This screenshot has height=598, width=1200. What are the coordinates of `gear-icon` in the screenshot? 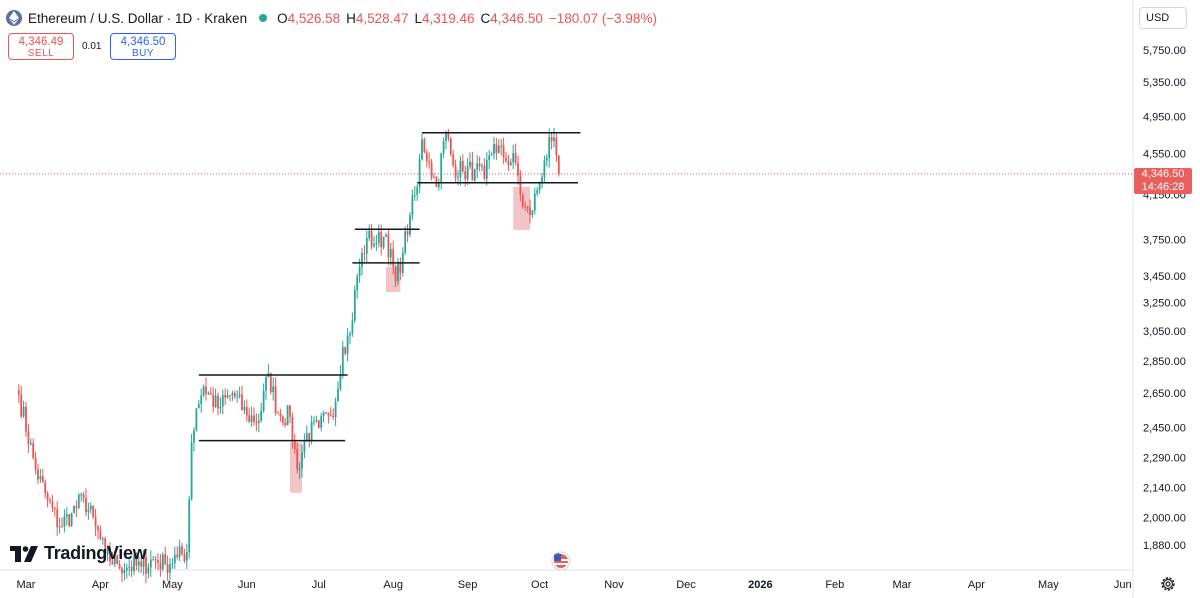 It's located at (1168, 584).